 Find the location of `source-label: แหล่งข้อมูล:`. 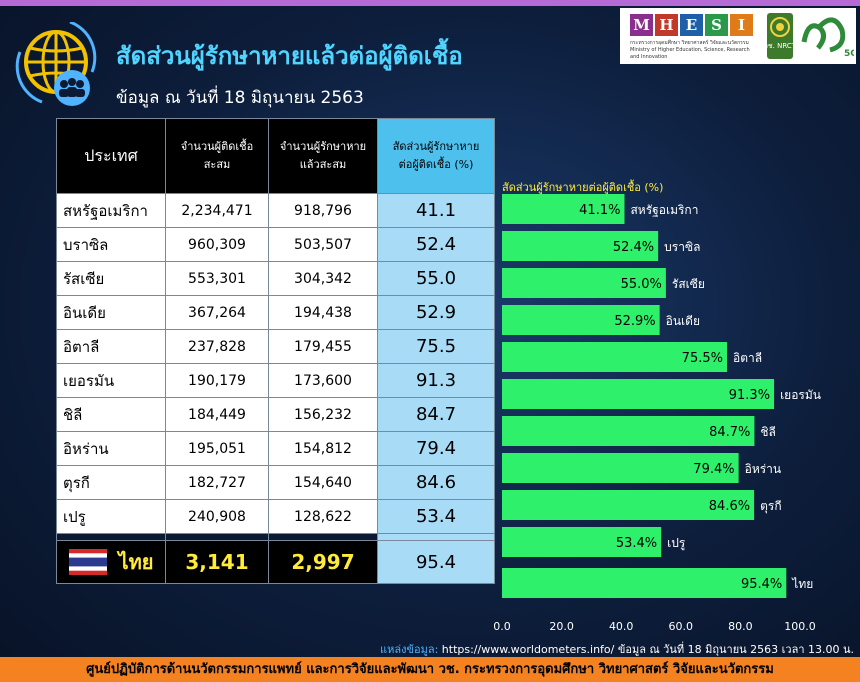

source-label: แหล่งข้อมูล: is located at coordinates (409, 649).